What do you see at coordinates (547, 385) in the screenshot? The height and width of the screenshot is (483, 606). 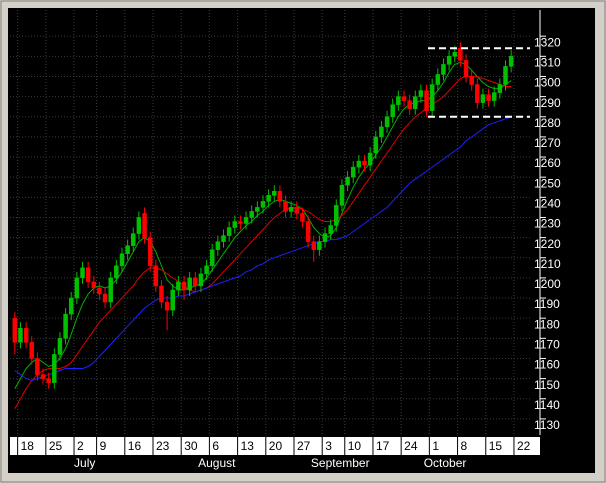 I see `y-tick-label: 1150` at bounding box center [547, 385].